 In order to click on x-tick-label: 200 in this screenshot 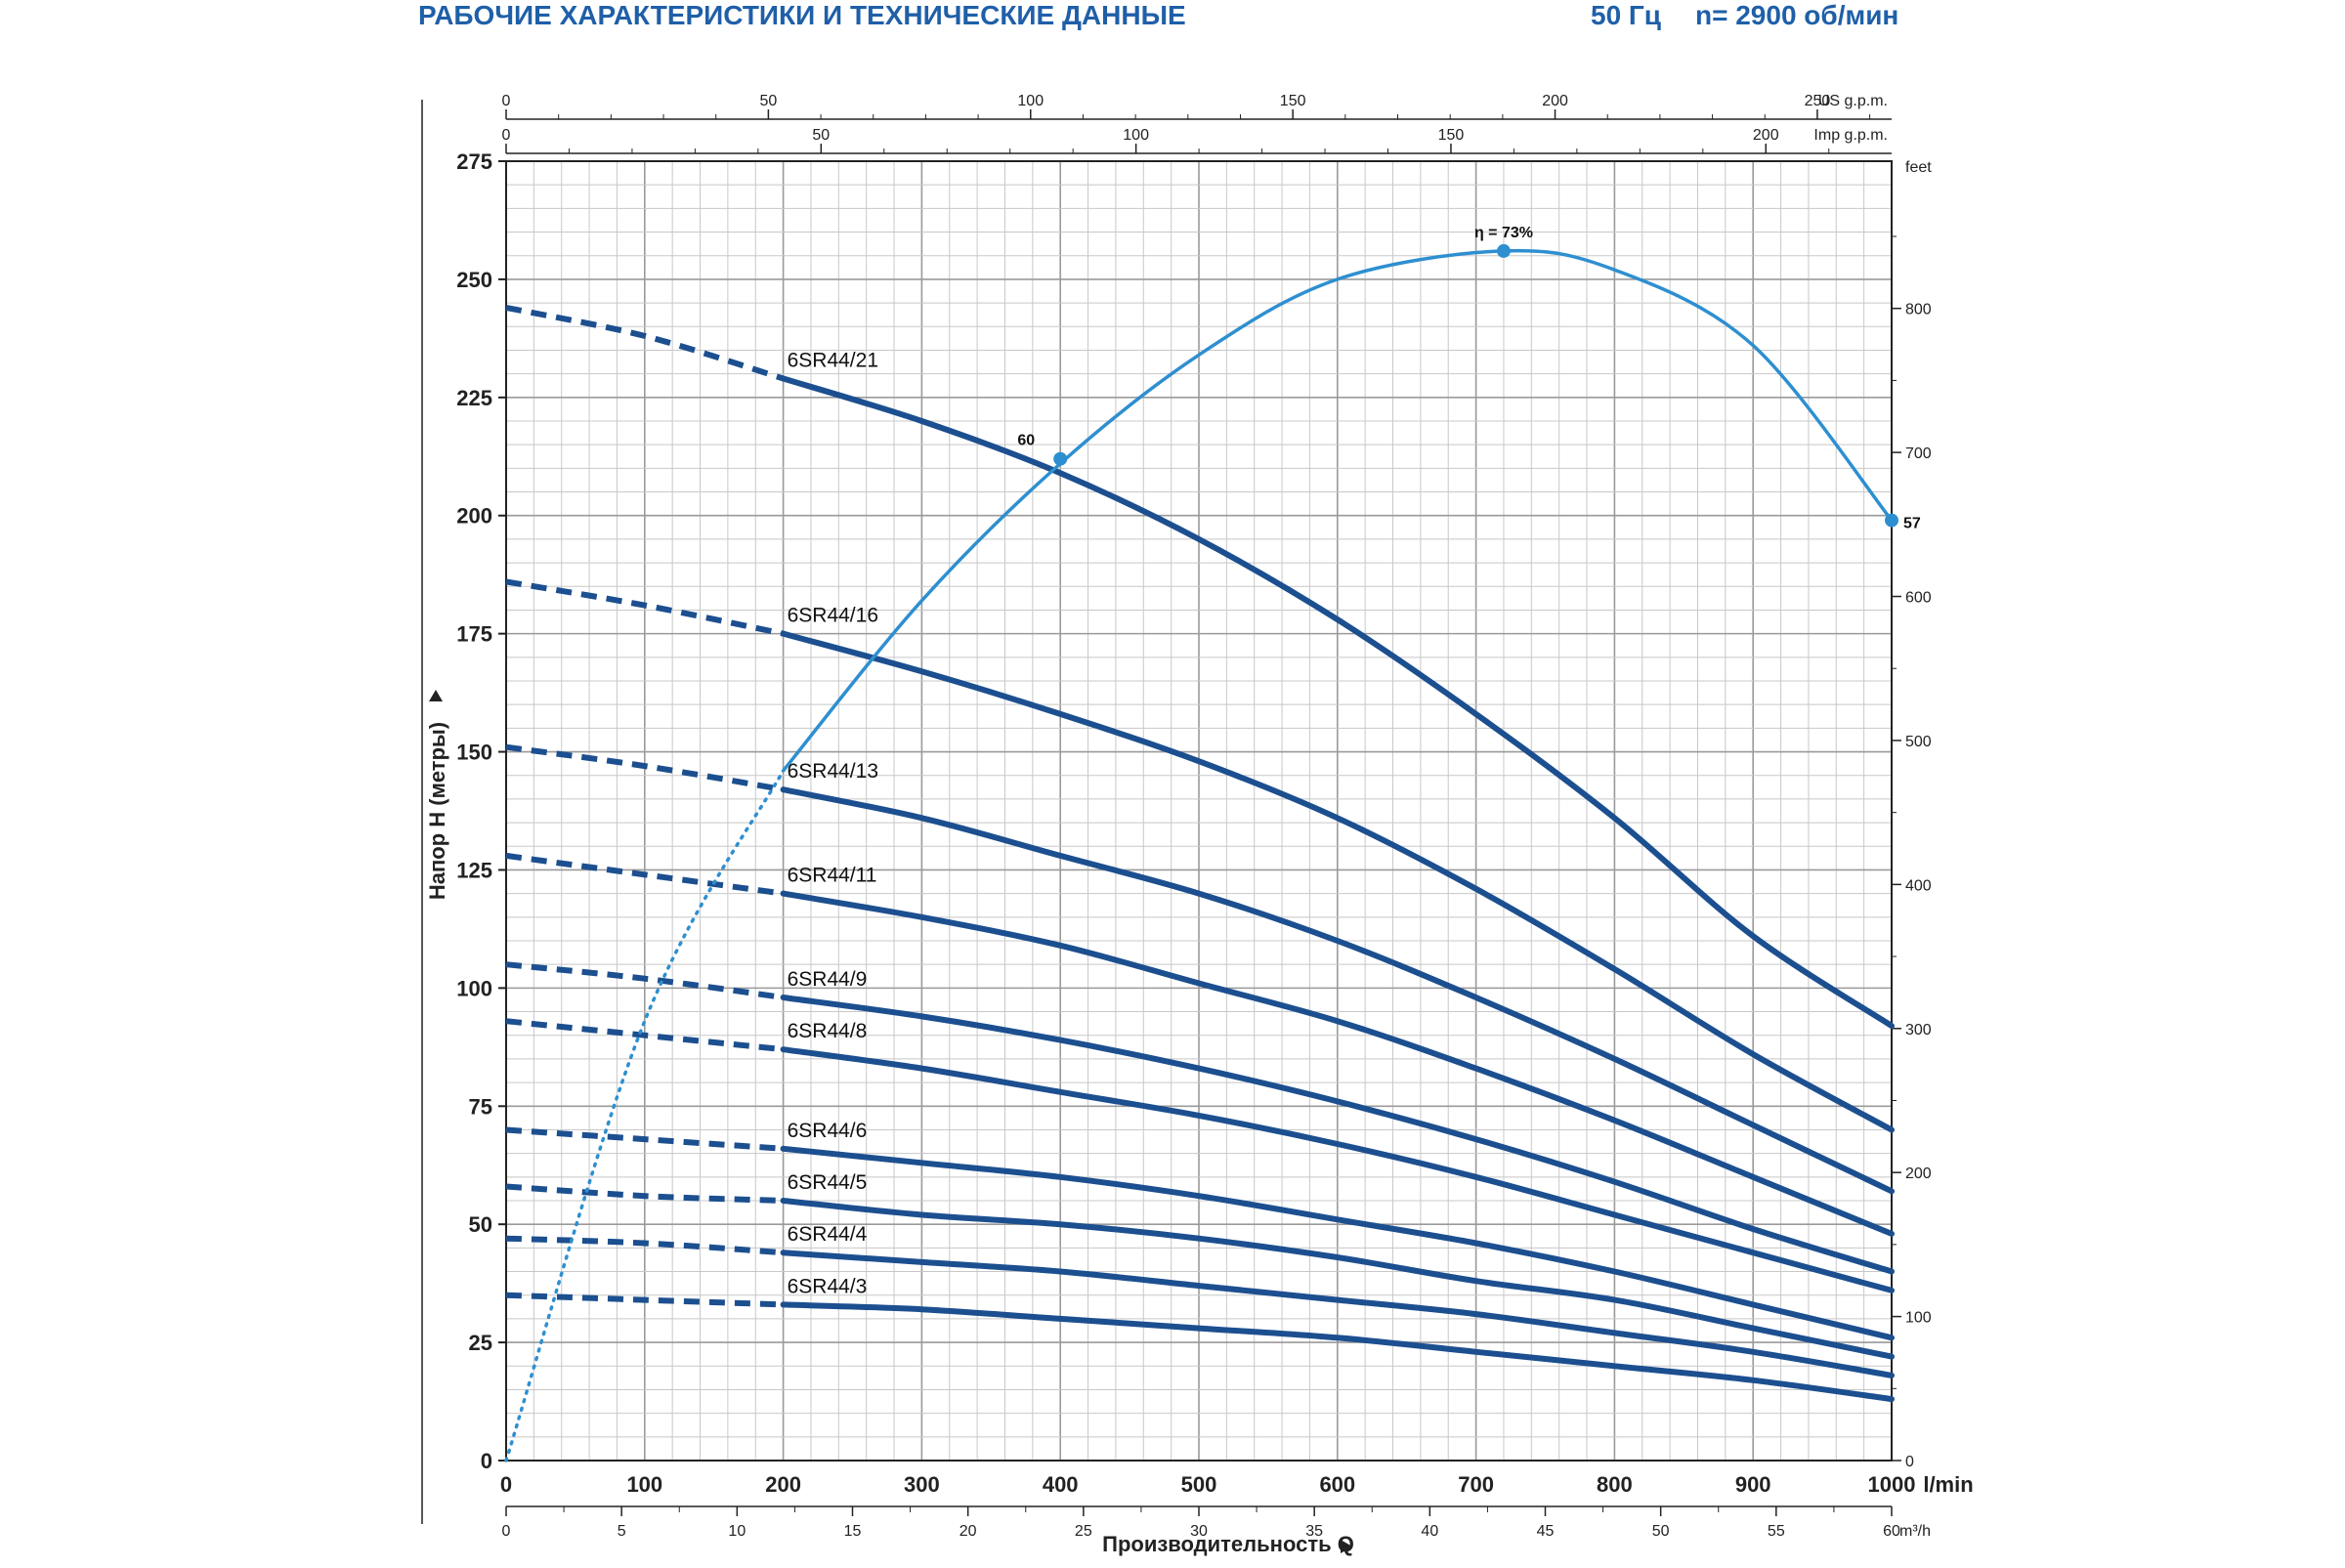, I will do `click(783, 1484)`.